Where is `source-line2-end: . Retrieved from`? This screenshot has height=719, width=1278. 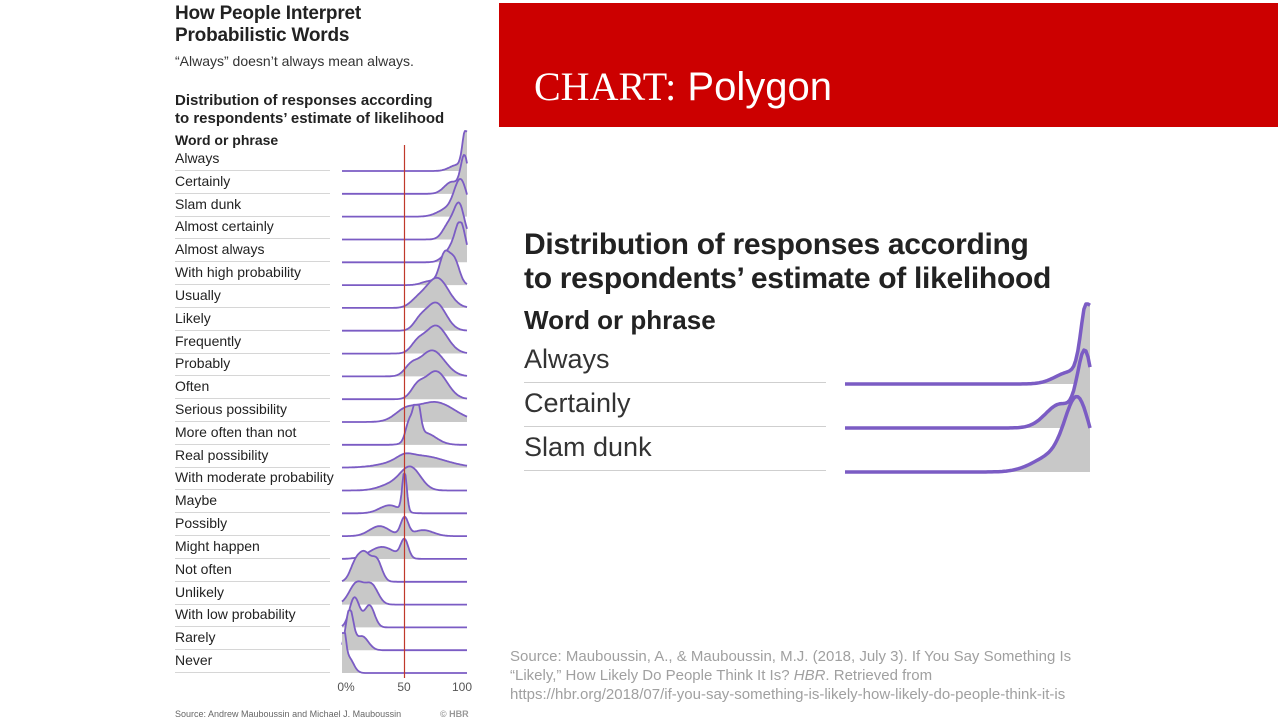 source-line2-end: . Retrieved from is located at coordinates (879, 675).